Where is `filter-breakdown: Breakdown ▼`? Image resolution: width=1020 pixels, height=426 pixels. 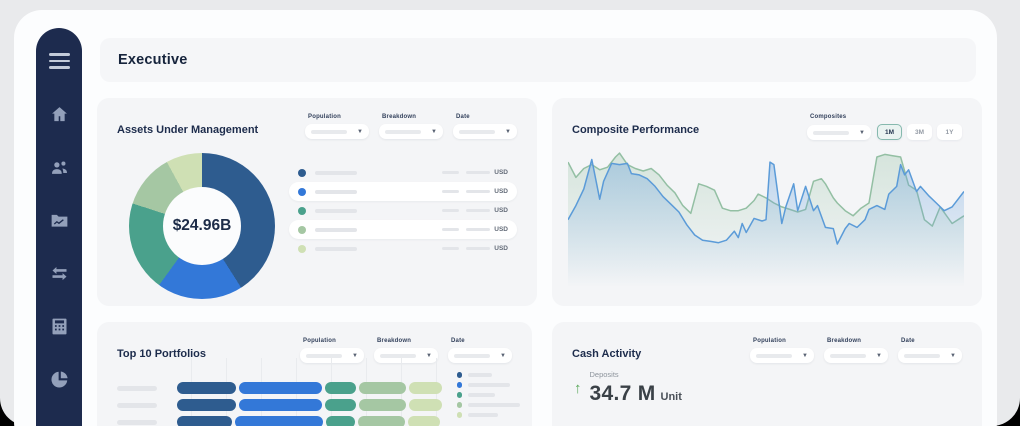
filter-breakdown: Breakdown ▼ is located at coordinates (856, 350).